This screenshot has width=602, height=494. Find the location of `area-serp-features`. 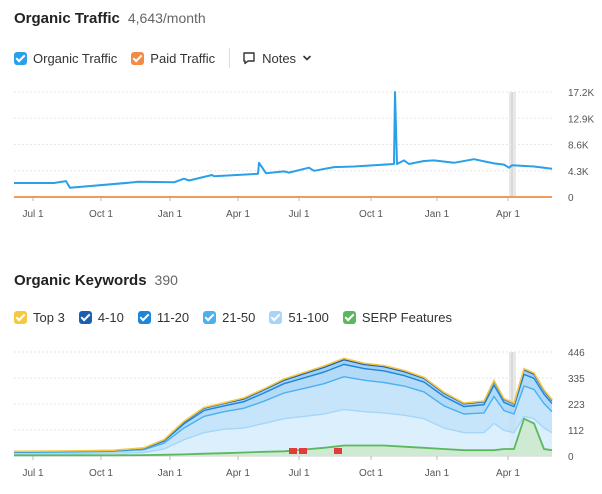

area-serp-features is located at coordinates (283, 437).